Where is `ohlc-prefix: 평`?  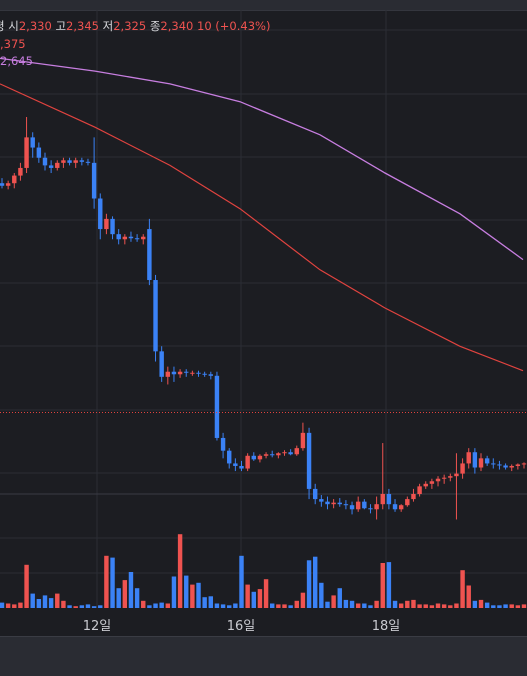 ohlc-prefix: 평 is located at coordinates (2, 26).